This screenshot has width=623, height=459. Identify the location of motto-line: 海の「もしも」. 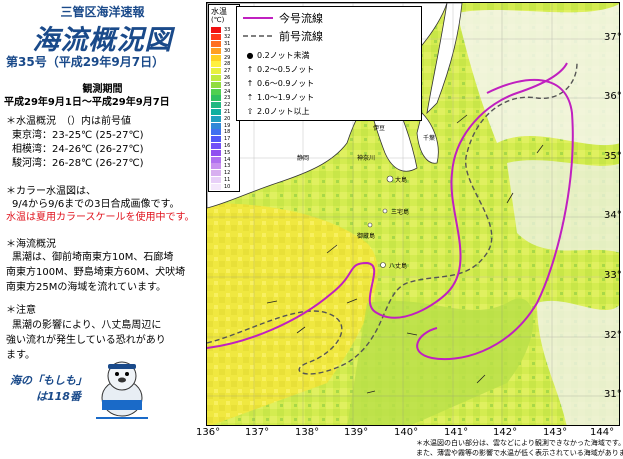
(48, 380).